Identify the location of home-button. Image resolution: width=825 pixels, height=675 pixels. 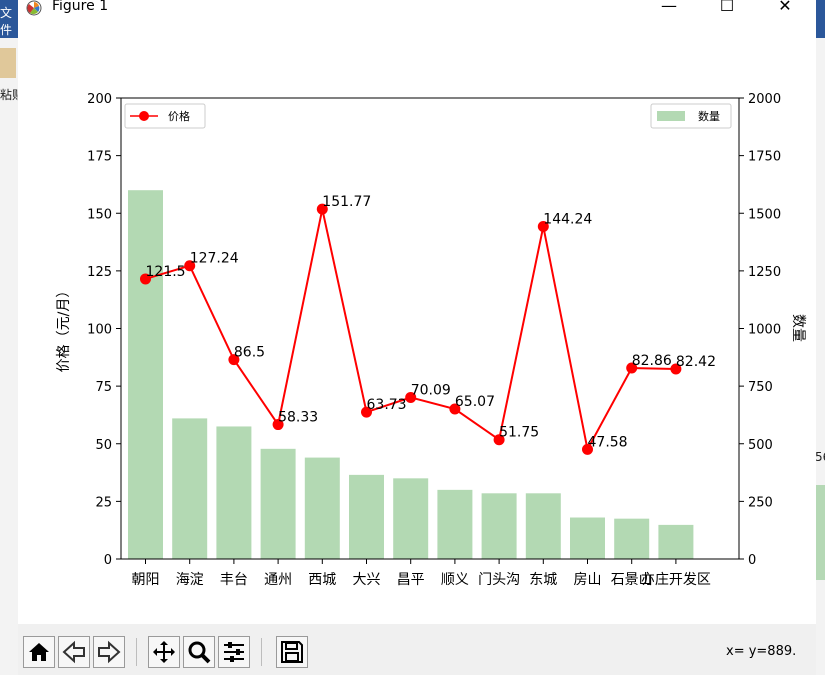
(39, 652).